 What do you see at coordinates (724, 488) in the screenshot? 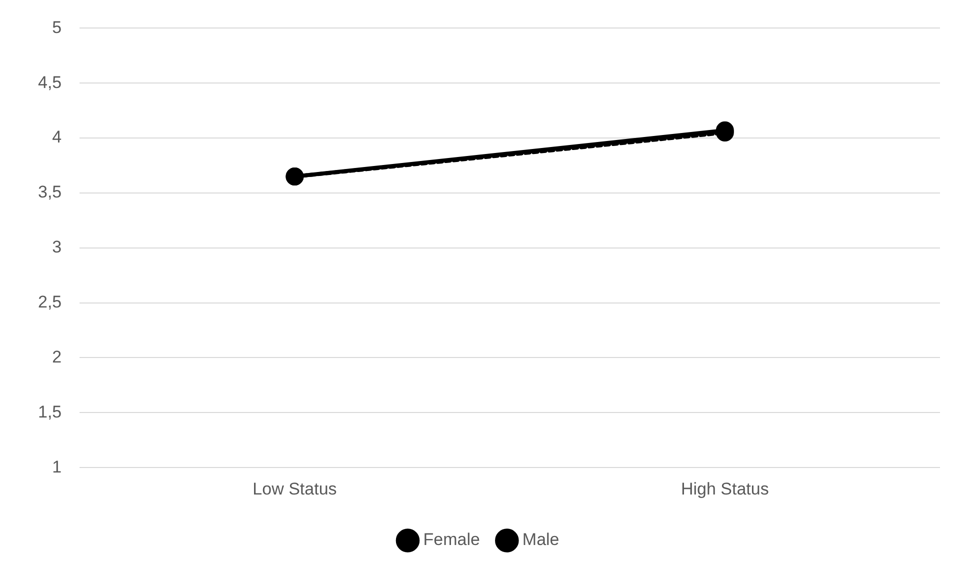
I see `x-tick-label: High Status` at bounding box center [724, 488].